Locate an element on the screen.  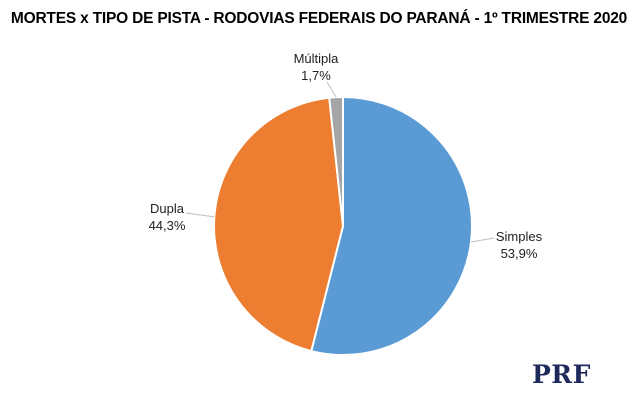
slice-value-multipla: 1,7% is located at coordinates (316, 75).